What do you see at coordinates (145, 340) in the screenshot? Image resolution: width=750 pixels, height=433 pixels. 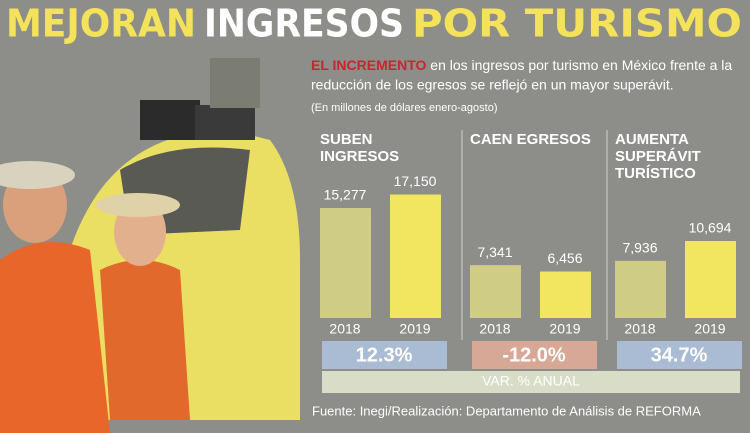 I see `woman-shirt` at bounding box center [145, 340].